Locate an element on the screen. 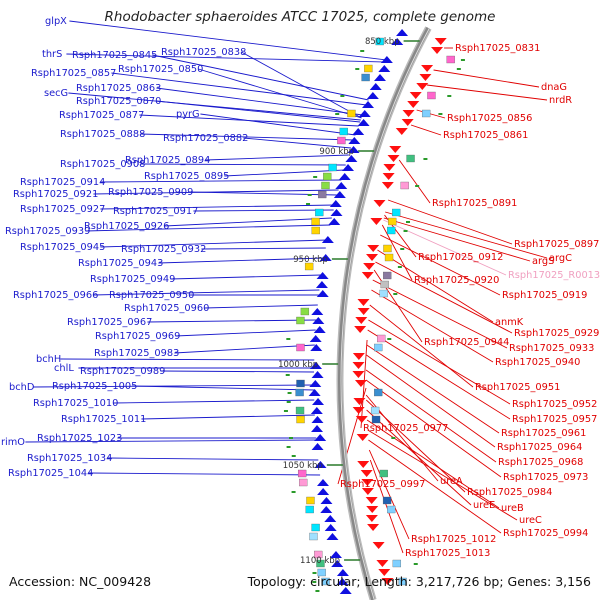 The height and width of the screenshot is (600, 600). reverse-gene-connector-anmk is located at coordinates (435, 286).